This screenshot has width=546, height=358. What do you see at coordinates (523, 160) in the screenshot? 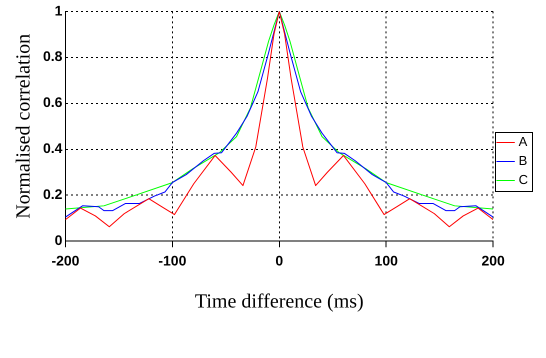
I see `legend-label: B` at bounding box center [523, 160].